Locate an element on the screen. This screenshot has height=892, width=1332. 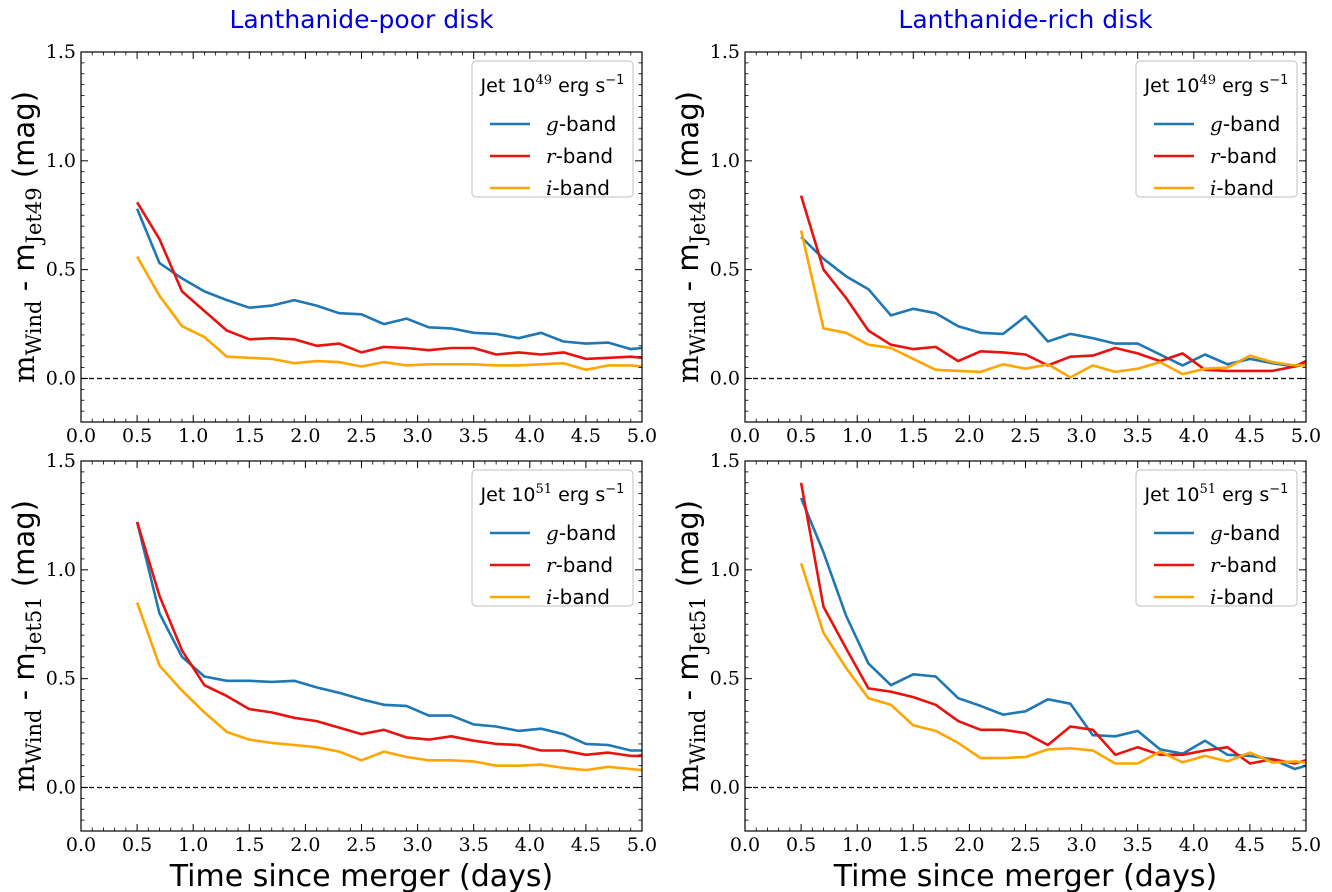
panel-title: Lanthanide-rich disk is located at coordinates (1025, 19).